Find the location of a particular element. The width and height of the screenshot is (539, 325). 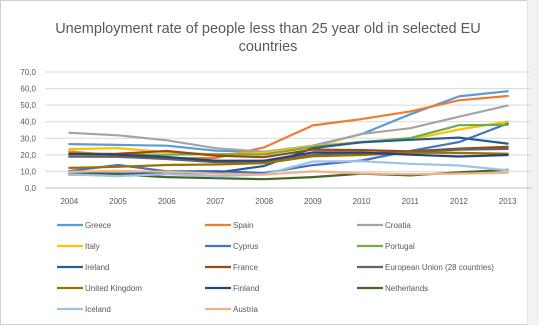

x-tick-label: 2005 is located at coordinates (118, 201).